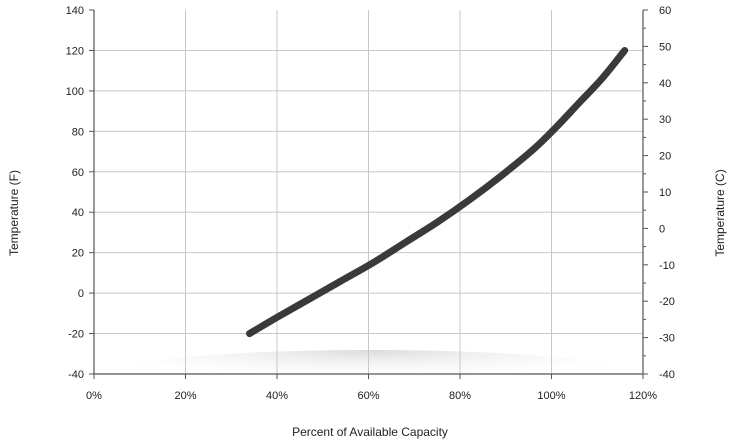 This screenshot has width=740, height=441. Describe the element at coordinates (665, 11) in the screenshot. I see `y2-tick-label: 60` at that location.